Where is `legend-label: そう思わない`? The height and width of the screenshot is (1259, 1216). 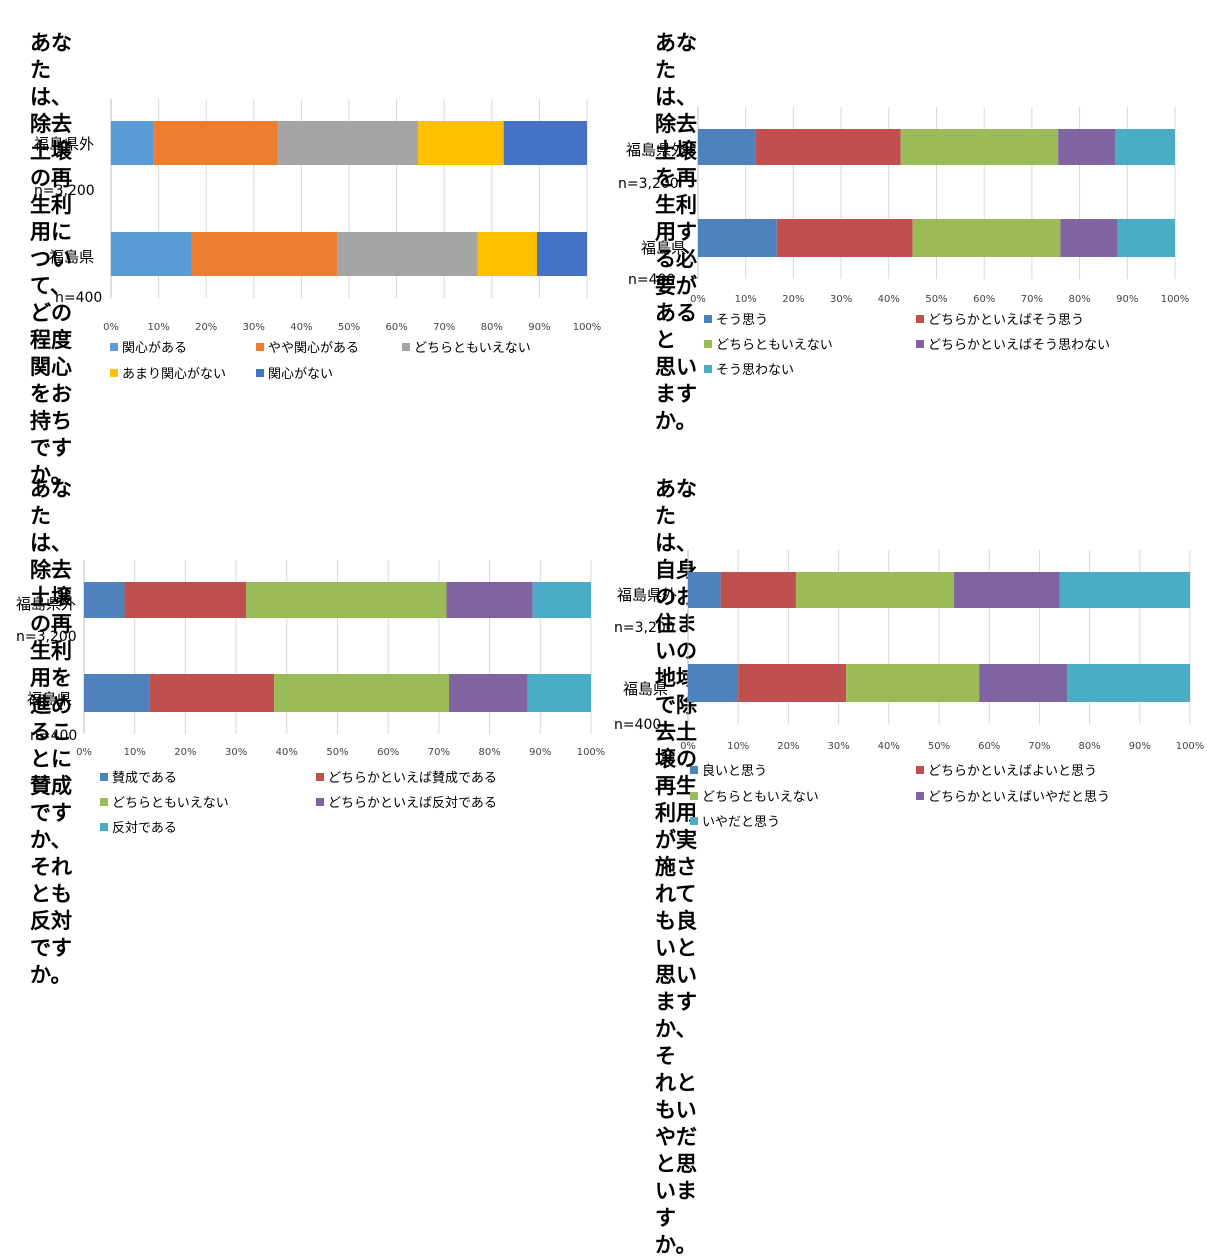 legend-label: そう思わない is located at coordinates (755, 370).